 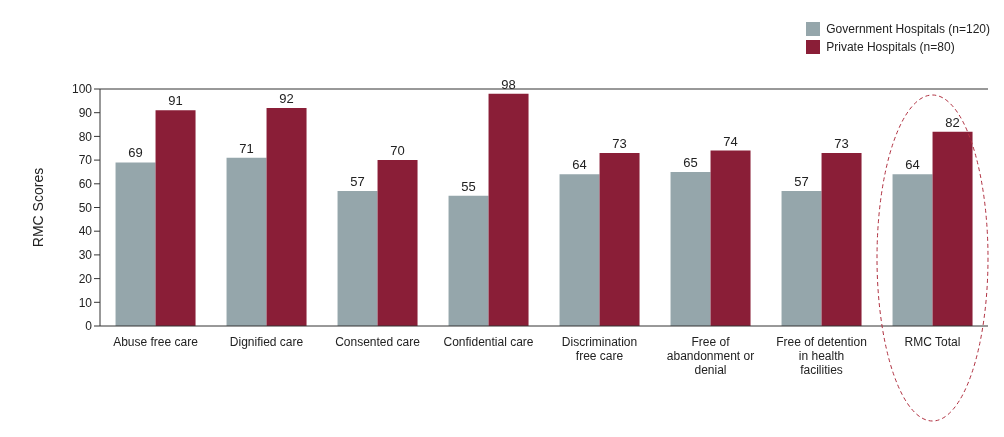 What do you see at coordinates (156, 342) in the screenshot?
I see `x-tick-label: Abuse free care` at bounding box center [156, 342].